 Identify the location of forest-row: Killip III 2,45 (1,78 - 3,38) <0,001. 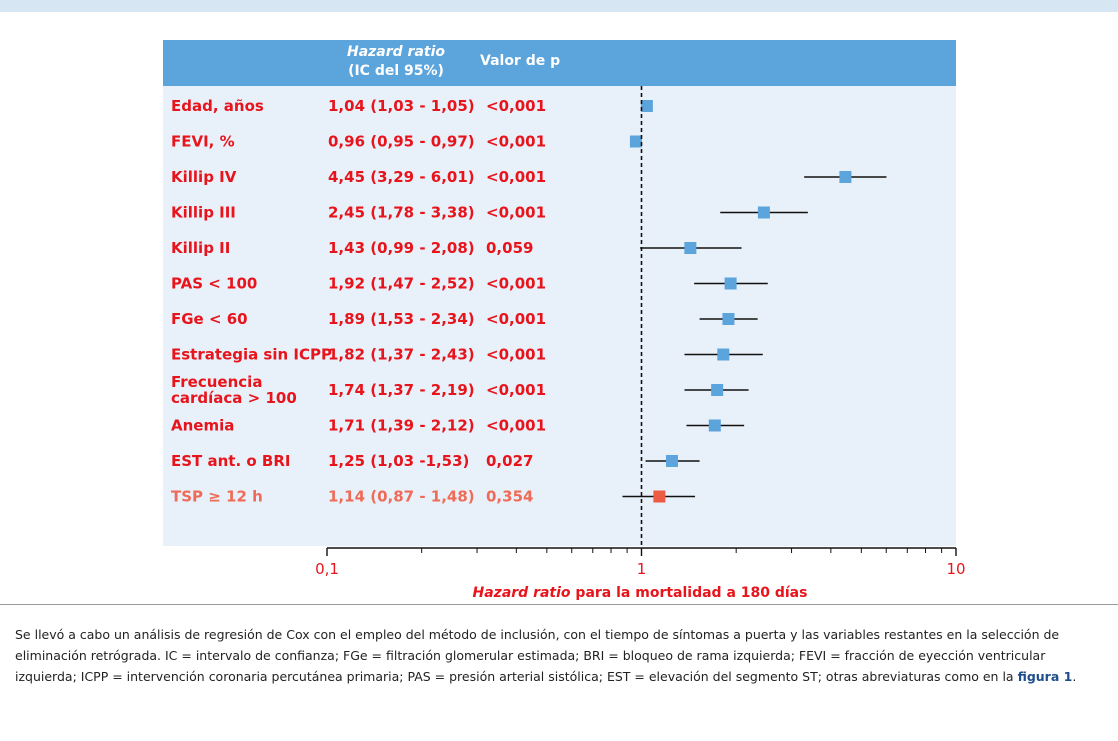
(489, 213).